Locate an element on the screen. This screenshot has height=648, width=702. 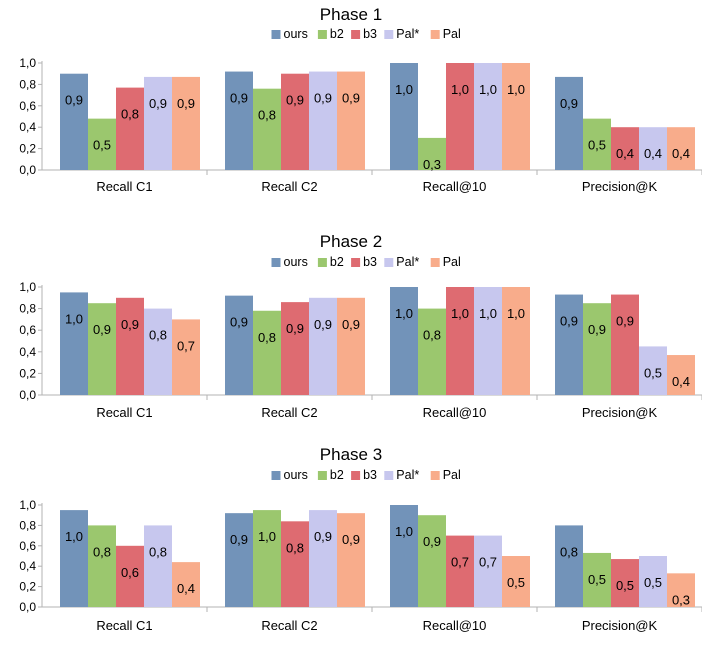
data-label: 0,3 is located at coordinates (681, 599).